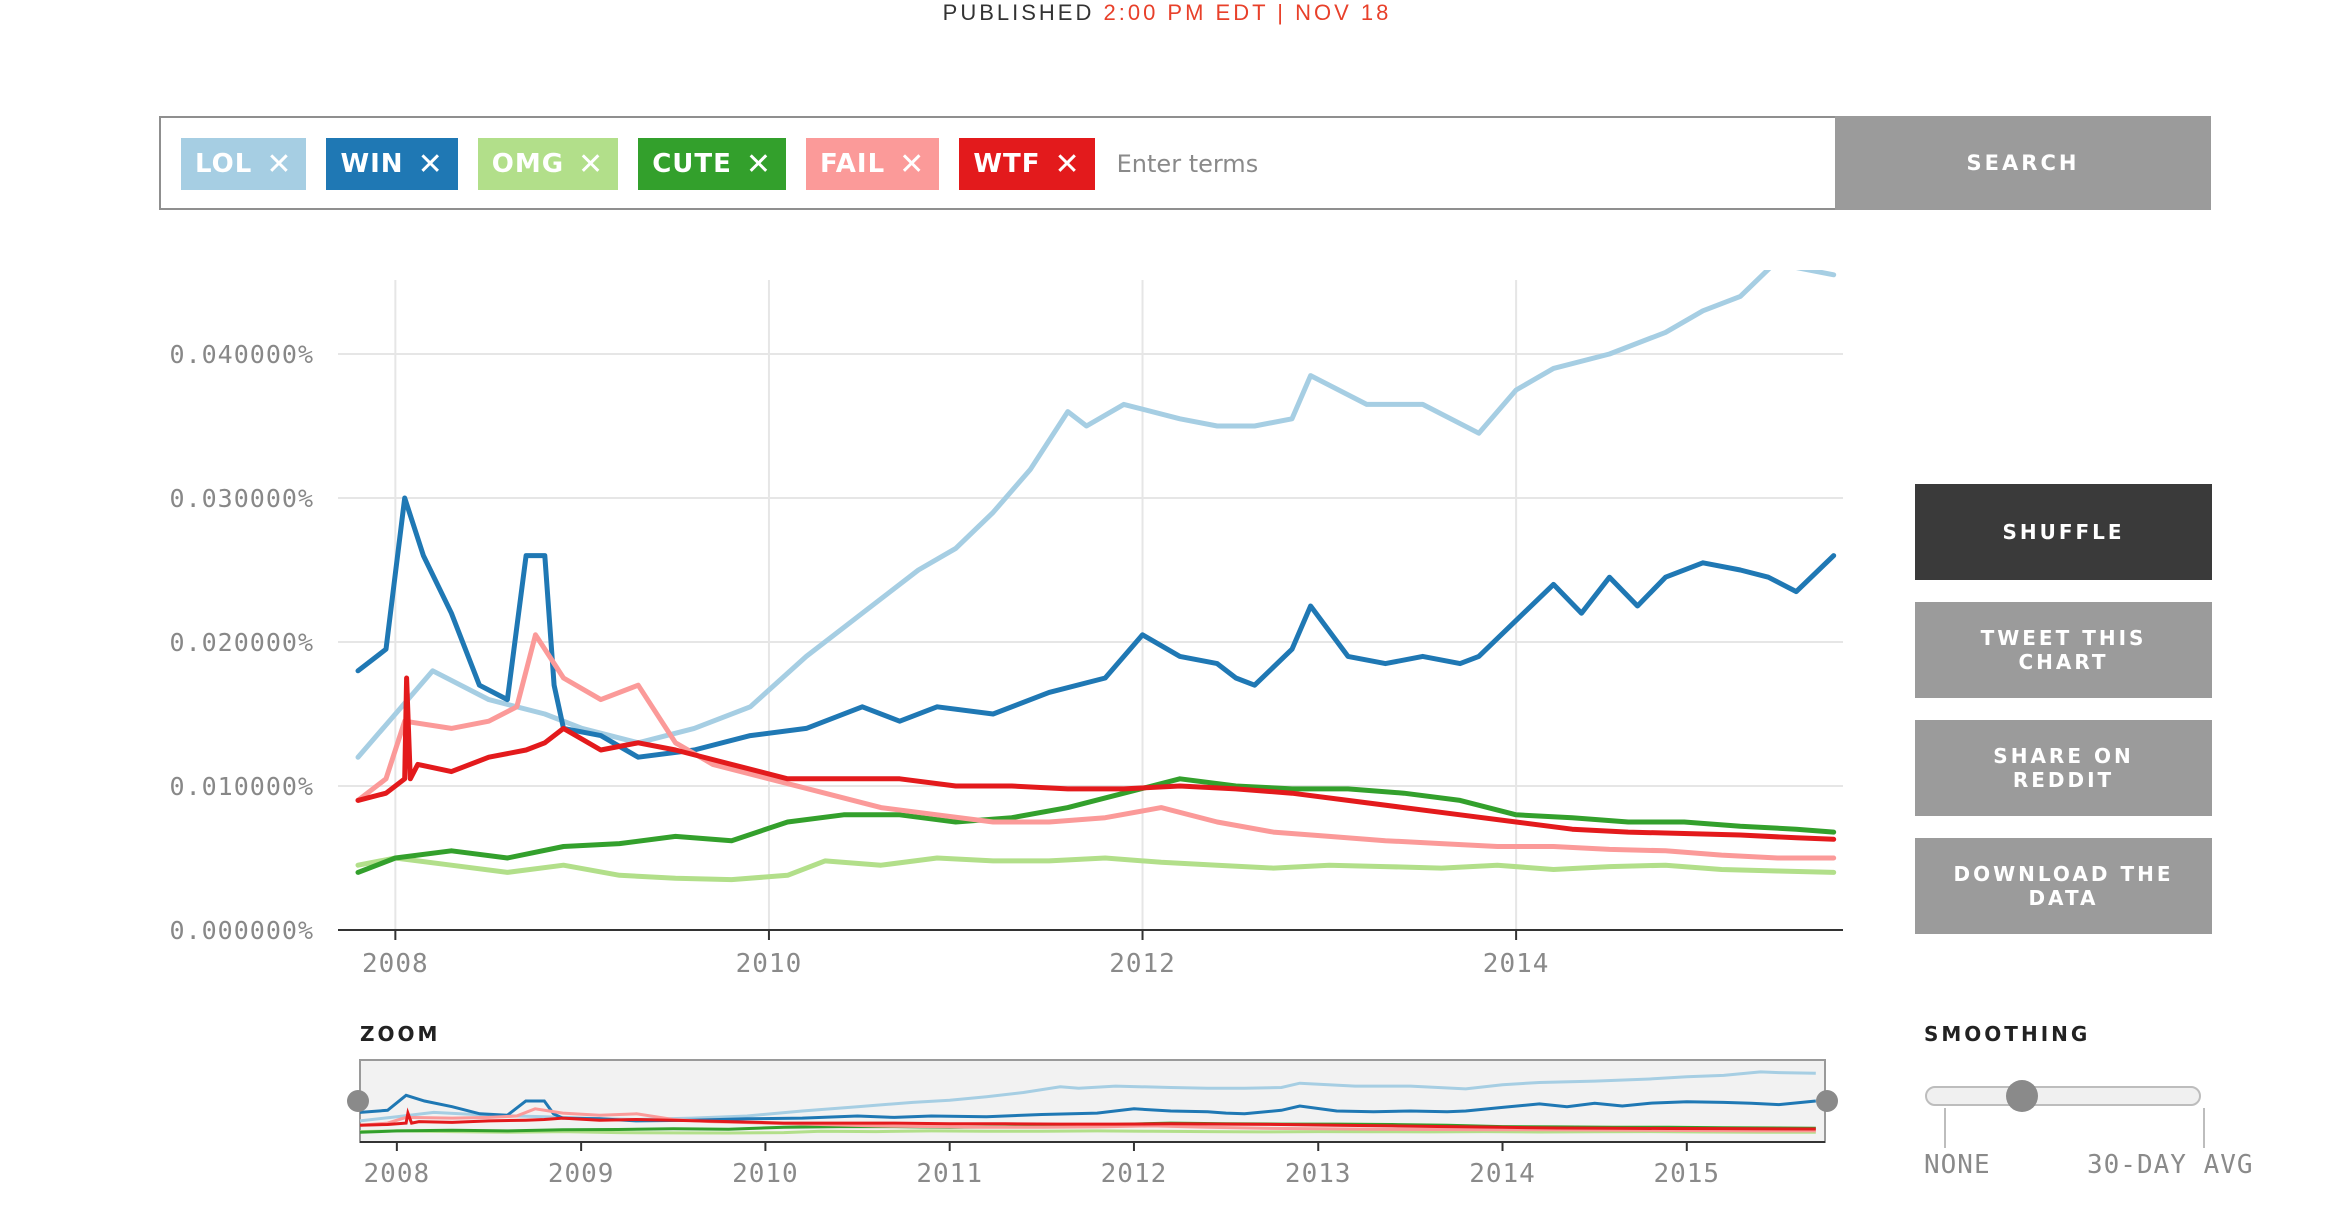  Describe the element at coordinates (1096, 758) in the screenshot. I see `series-line-wtf` at that location.